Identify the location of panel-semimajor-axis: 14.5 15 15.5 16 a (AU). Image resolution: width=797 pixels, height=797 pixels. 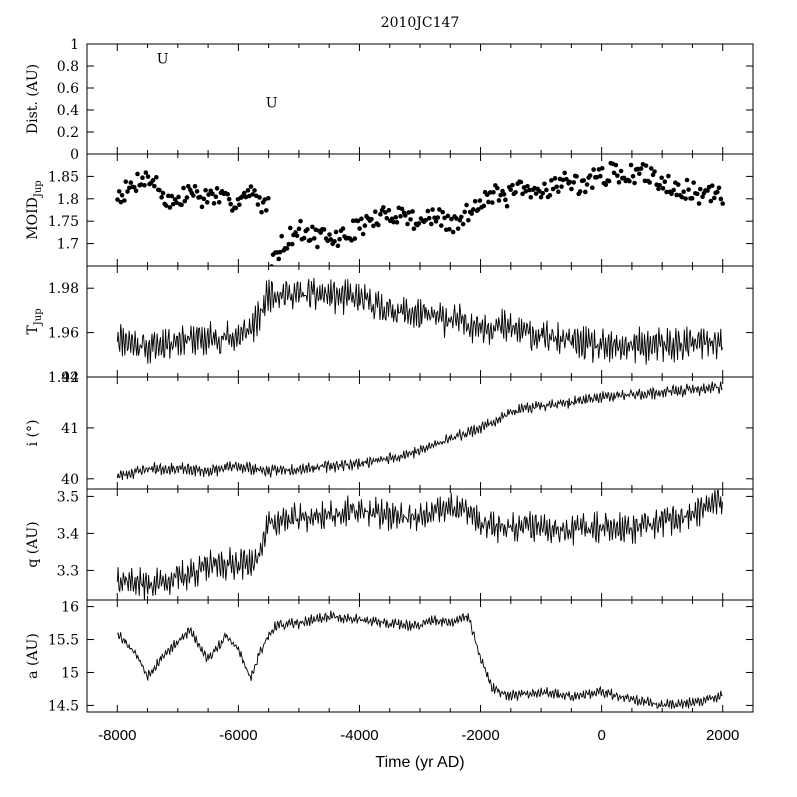
(389, 656).